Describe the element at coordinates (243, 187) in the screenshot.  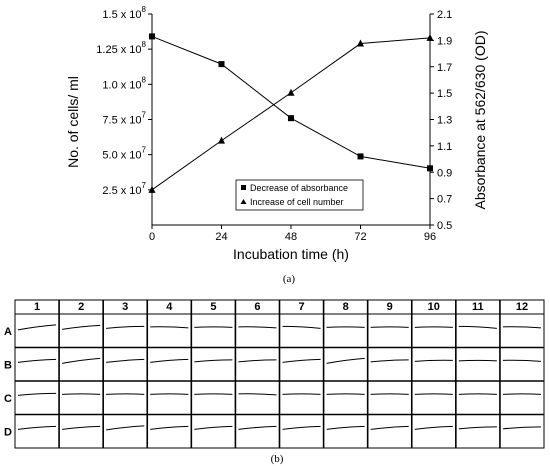
I see `legend-square-marker` at that location.